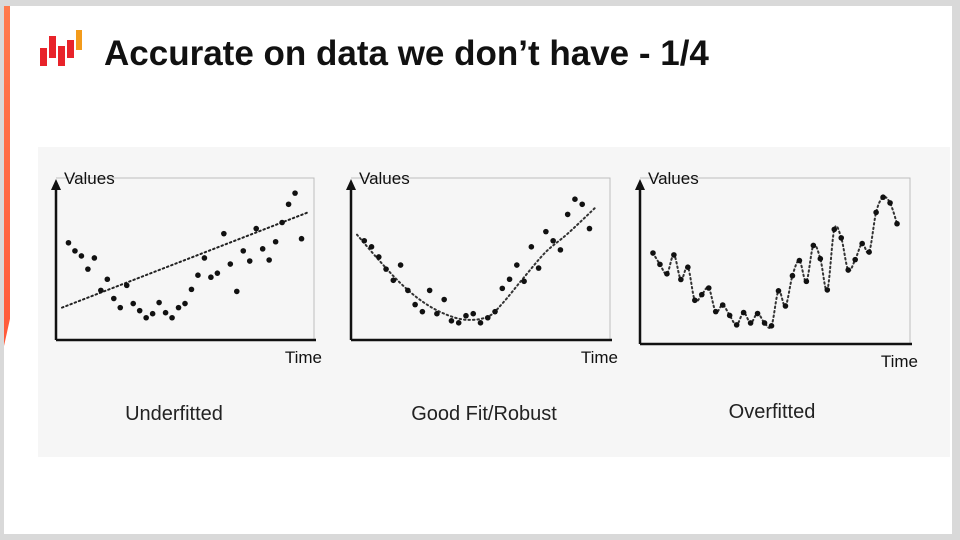 The width and height of the screenshot is (960, 540). I want to click on chart-panel-overfitted: Values Time, so click(776, 270).